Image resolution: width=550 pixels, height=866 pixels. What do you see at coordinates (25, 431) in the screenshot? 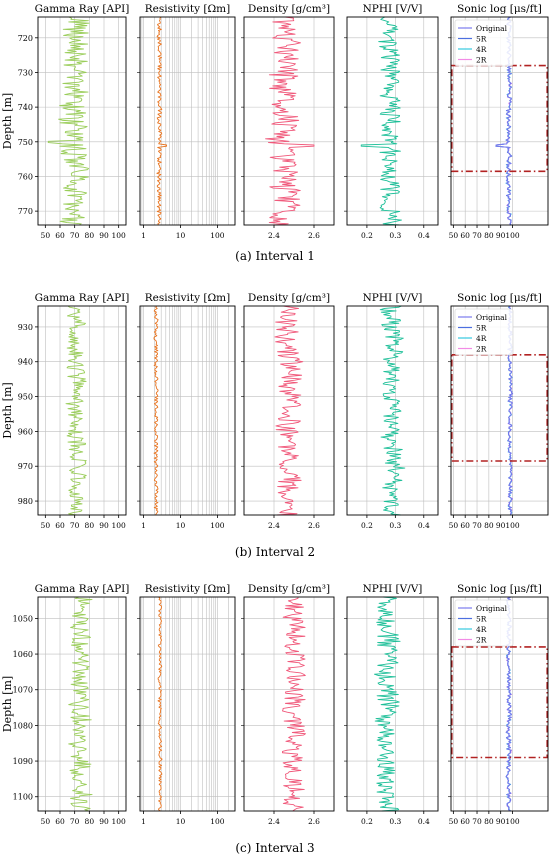
I see `y-tick-label: 960` at bounding box center [25, 431].